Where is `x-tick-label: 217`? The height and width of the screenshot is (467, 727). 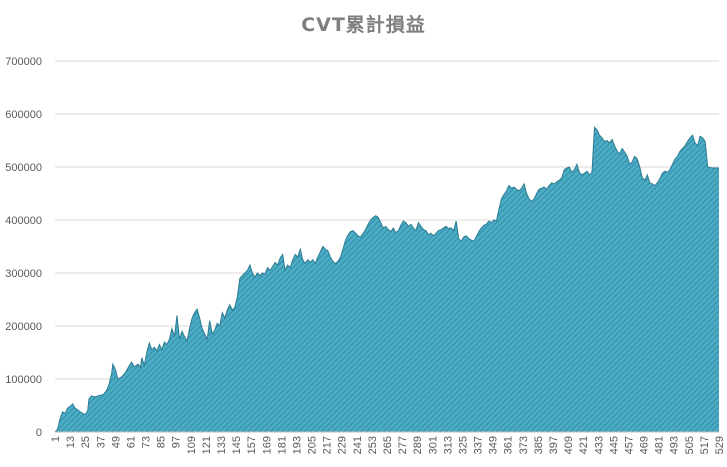 x-tick-label: 217 is located at coordinates (328, 445).